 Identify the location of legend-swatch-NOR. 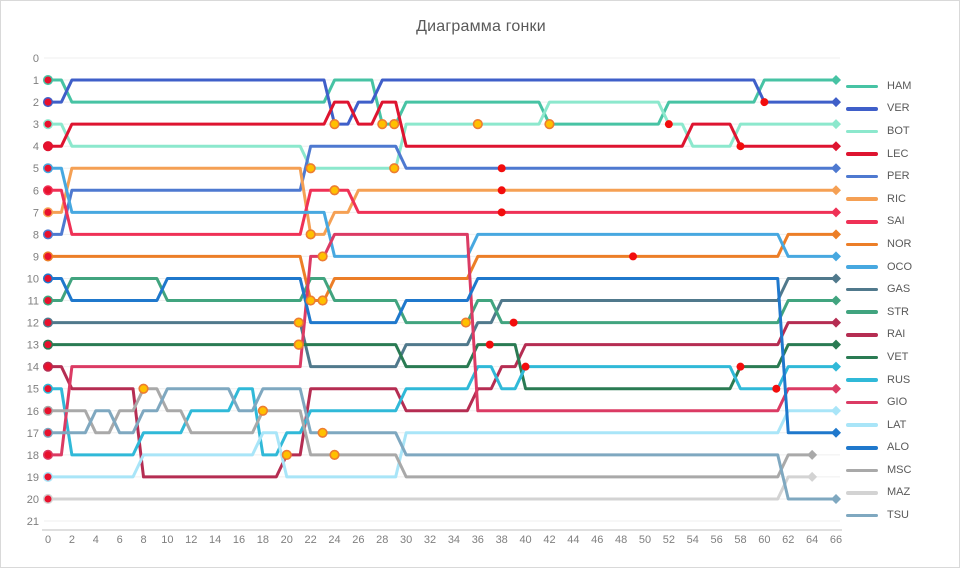
(862, 244).